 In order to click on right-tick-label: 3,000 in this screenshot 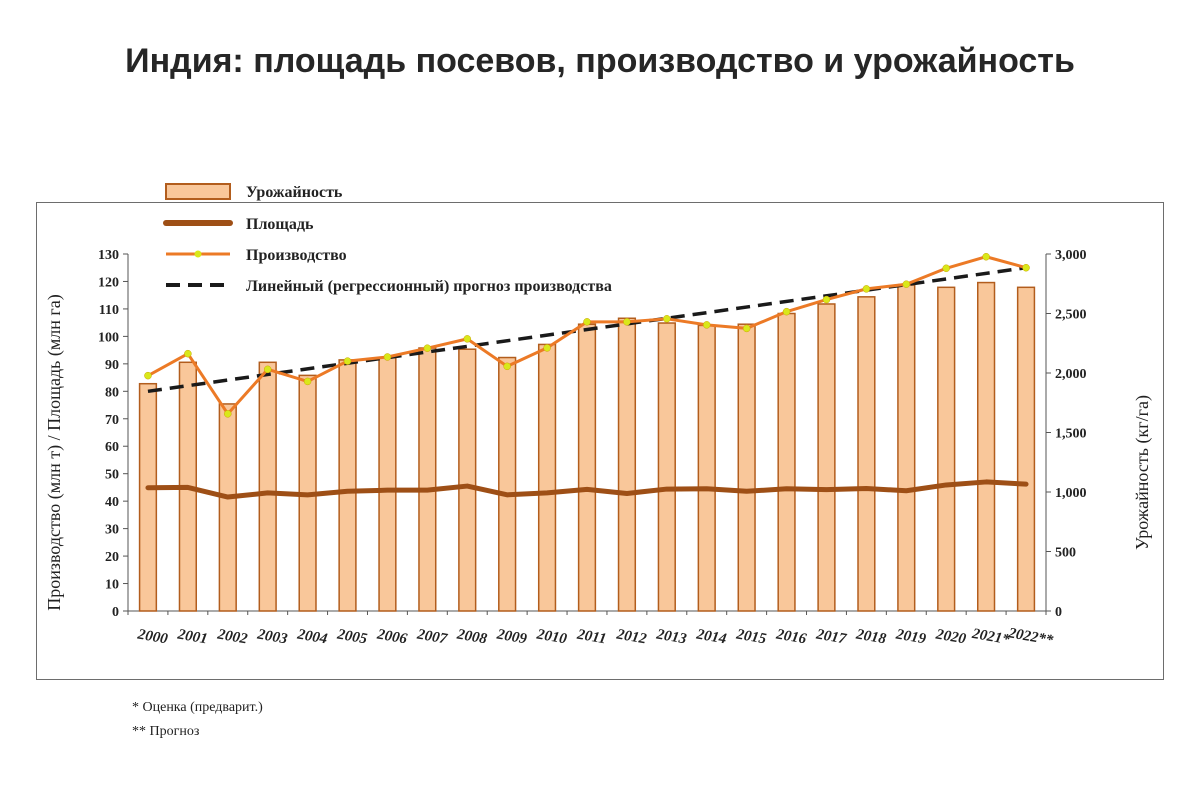, I will do `click(1071, 255)`.